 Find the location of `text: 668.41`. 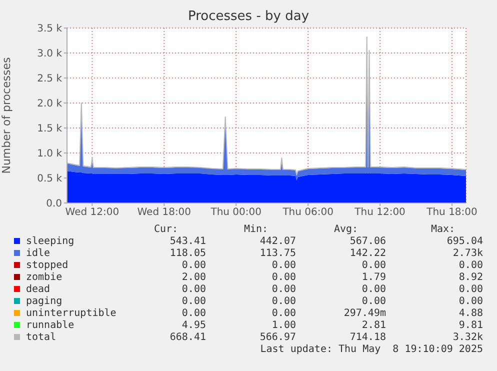

text: 668.41 is located at coordinates (187, 337).